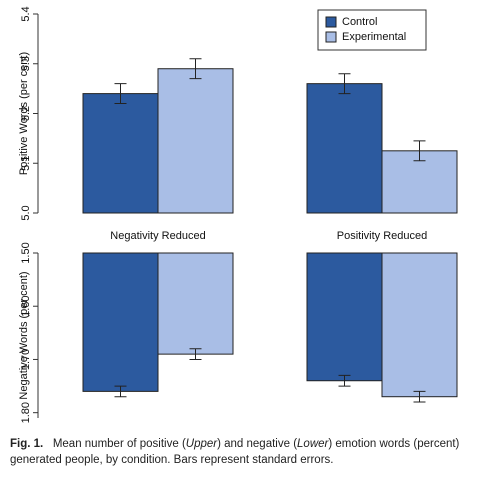 The image size is (486, 480). I want to click on category-label: Positivity Reduced, so click(382, 236).